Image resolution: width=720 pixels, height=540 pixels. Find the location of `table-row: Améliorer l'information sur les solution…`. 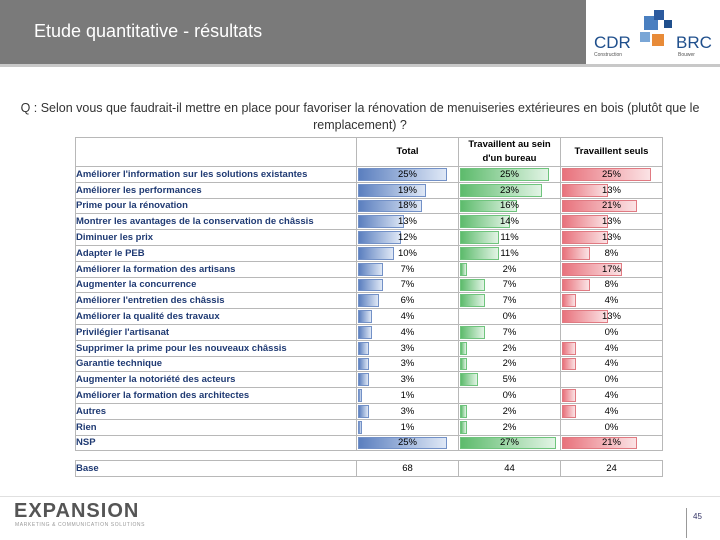

table-row: Améliorer l'information sur les solution… is located at coordinates (369, 174).